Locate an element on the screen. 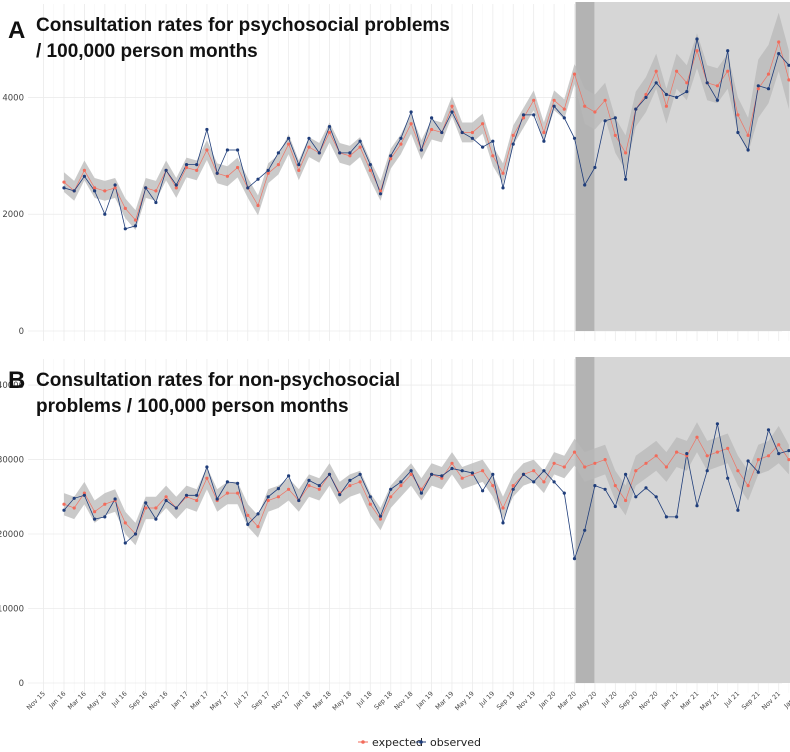  x-tick-label: Nov 19 is located at coordinates (526, 701).